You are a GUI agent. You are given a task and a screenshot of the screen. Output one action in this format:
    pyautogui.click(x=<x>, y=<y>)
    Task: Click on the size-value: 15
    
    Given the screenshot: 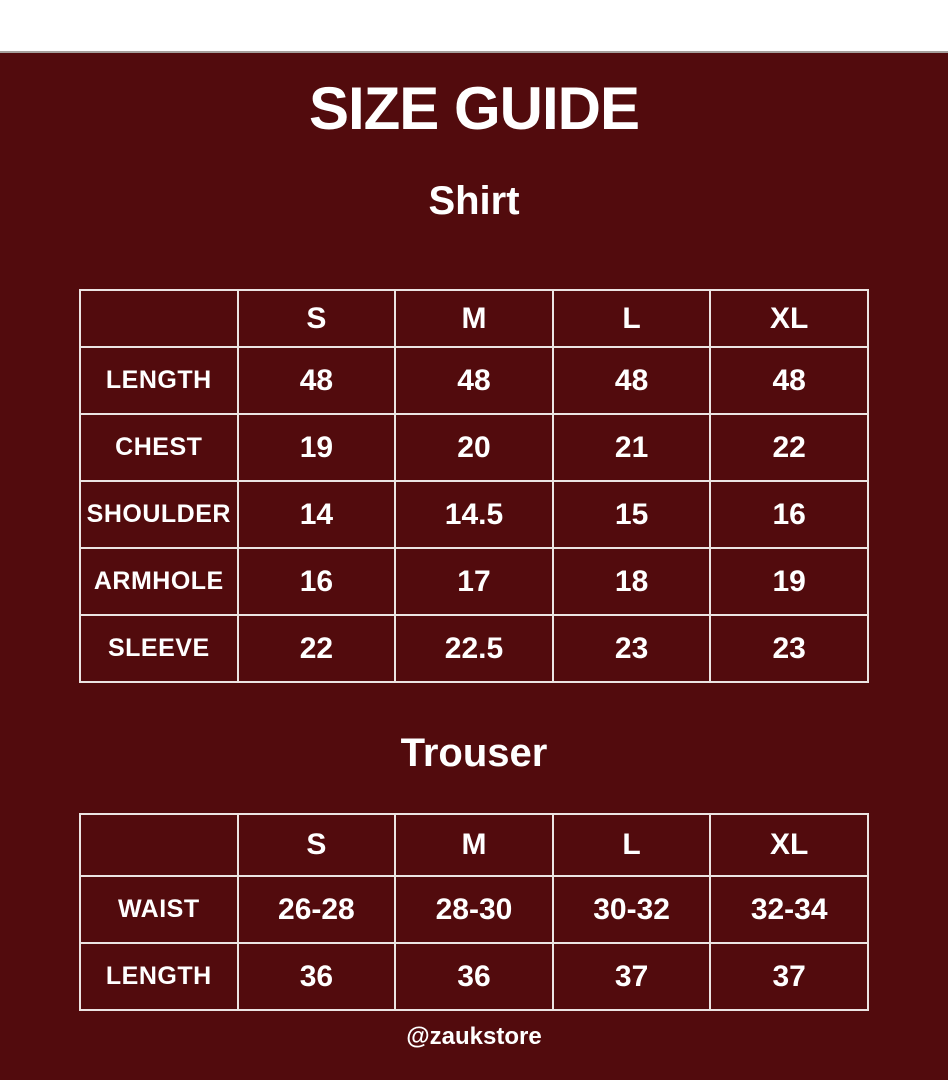 What is the action you would take?
    pyautogui.click(x=631, y=514)
    